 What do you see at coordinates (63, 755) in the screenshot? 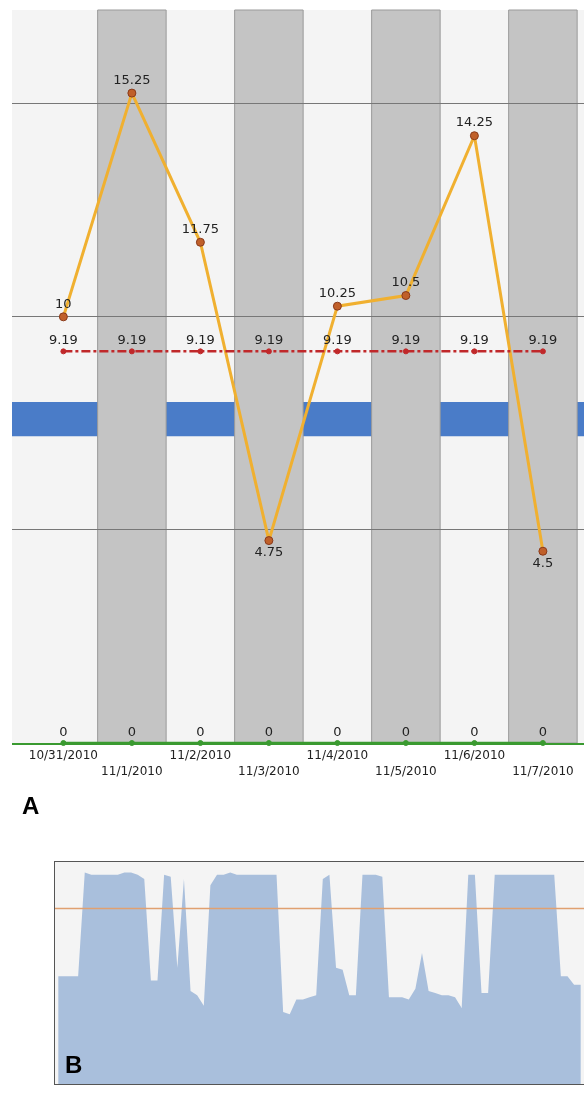
I see `x-tick-label: 10/31/2010` at bounding box center [63, 755].